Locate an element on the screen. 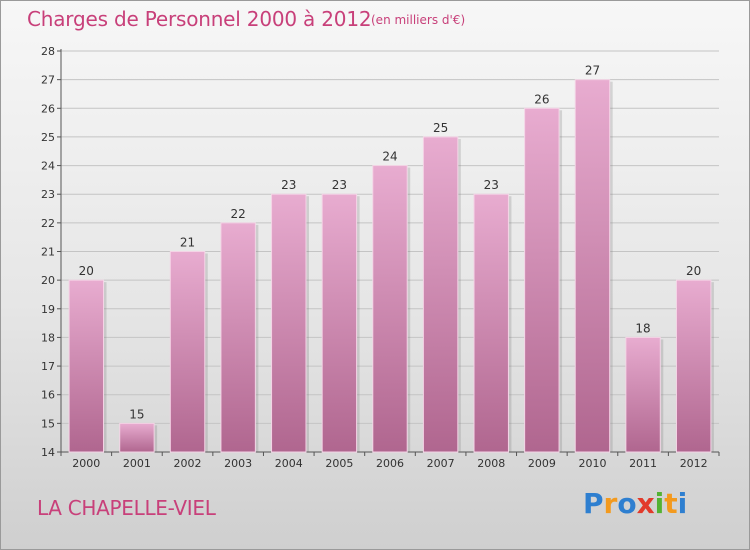 This screenshot has width=750, height=550. logo-letter: P is located at coordinates (593, 503).